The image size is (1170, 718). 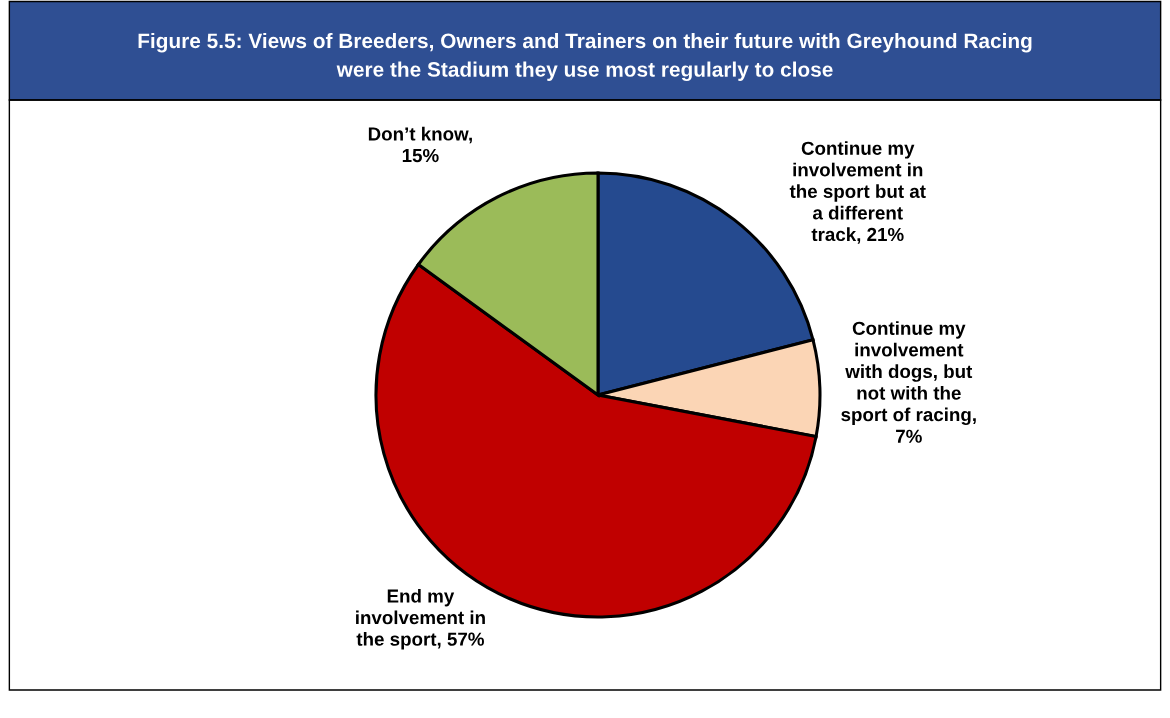 What do you see at coordinates (585, 57) in the screenshot?
I see `chart-title: Figure 5.5: Views of Breeders, Owners and Trainers on their future with Greyhound Racing were the Stadium they use most regularly to close` at bounding box center [585, 57].